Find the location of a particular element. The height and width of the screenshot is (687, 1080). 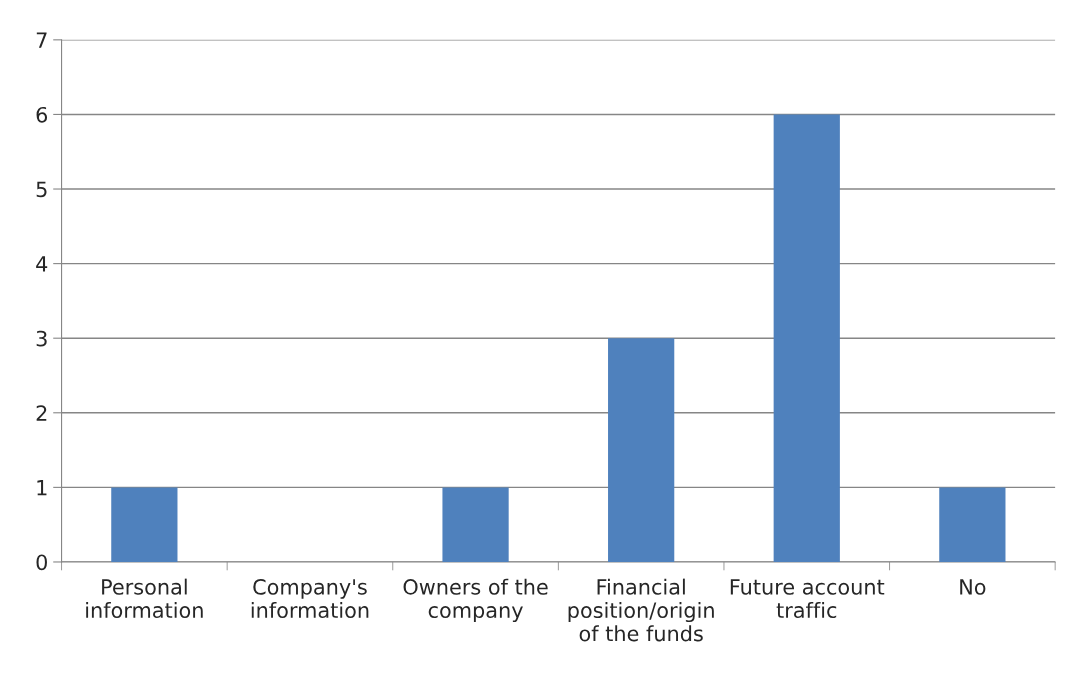

x-tick-label: Future account traffic is located at coordinates (807, 599).